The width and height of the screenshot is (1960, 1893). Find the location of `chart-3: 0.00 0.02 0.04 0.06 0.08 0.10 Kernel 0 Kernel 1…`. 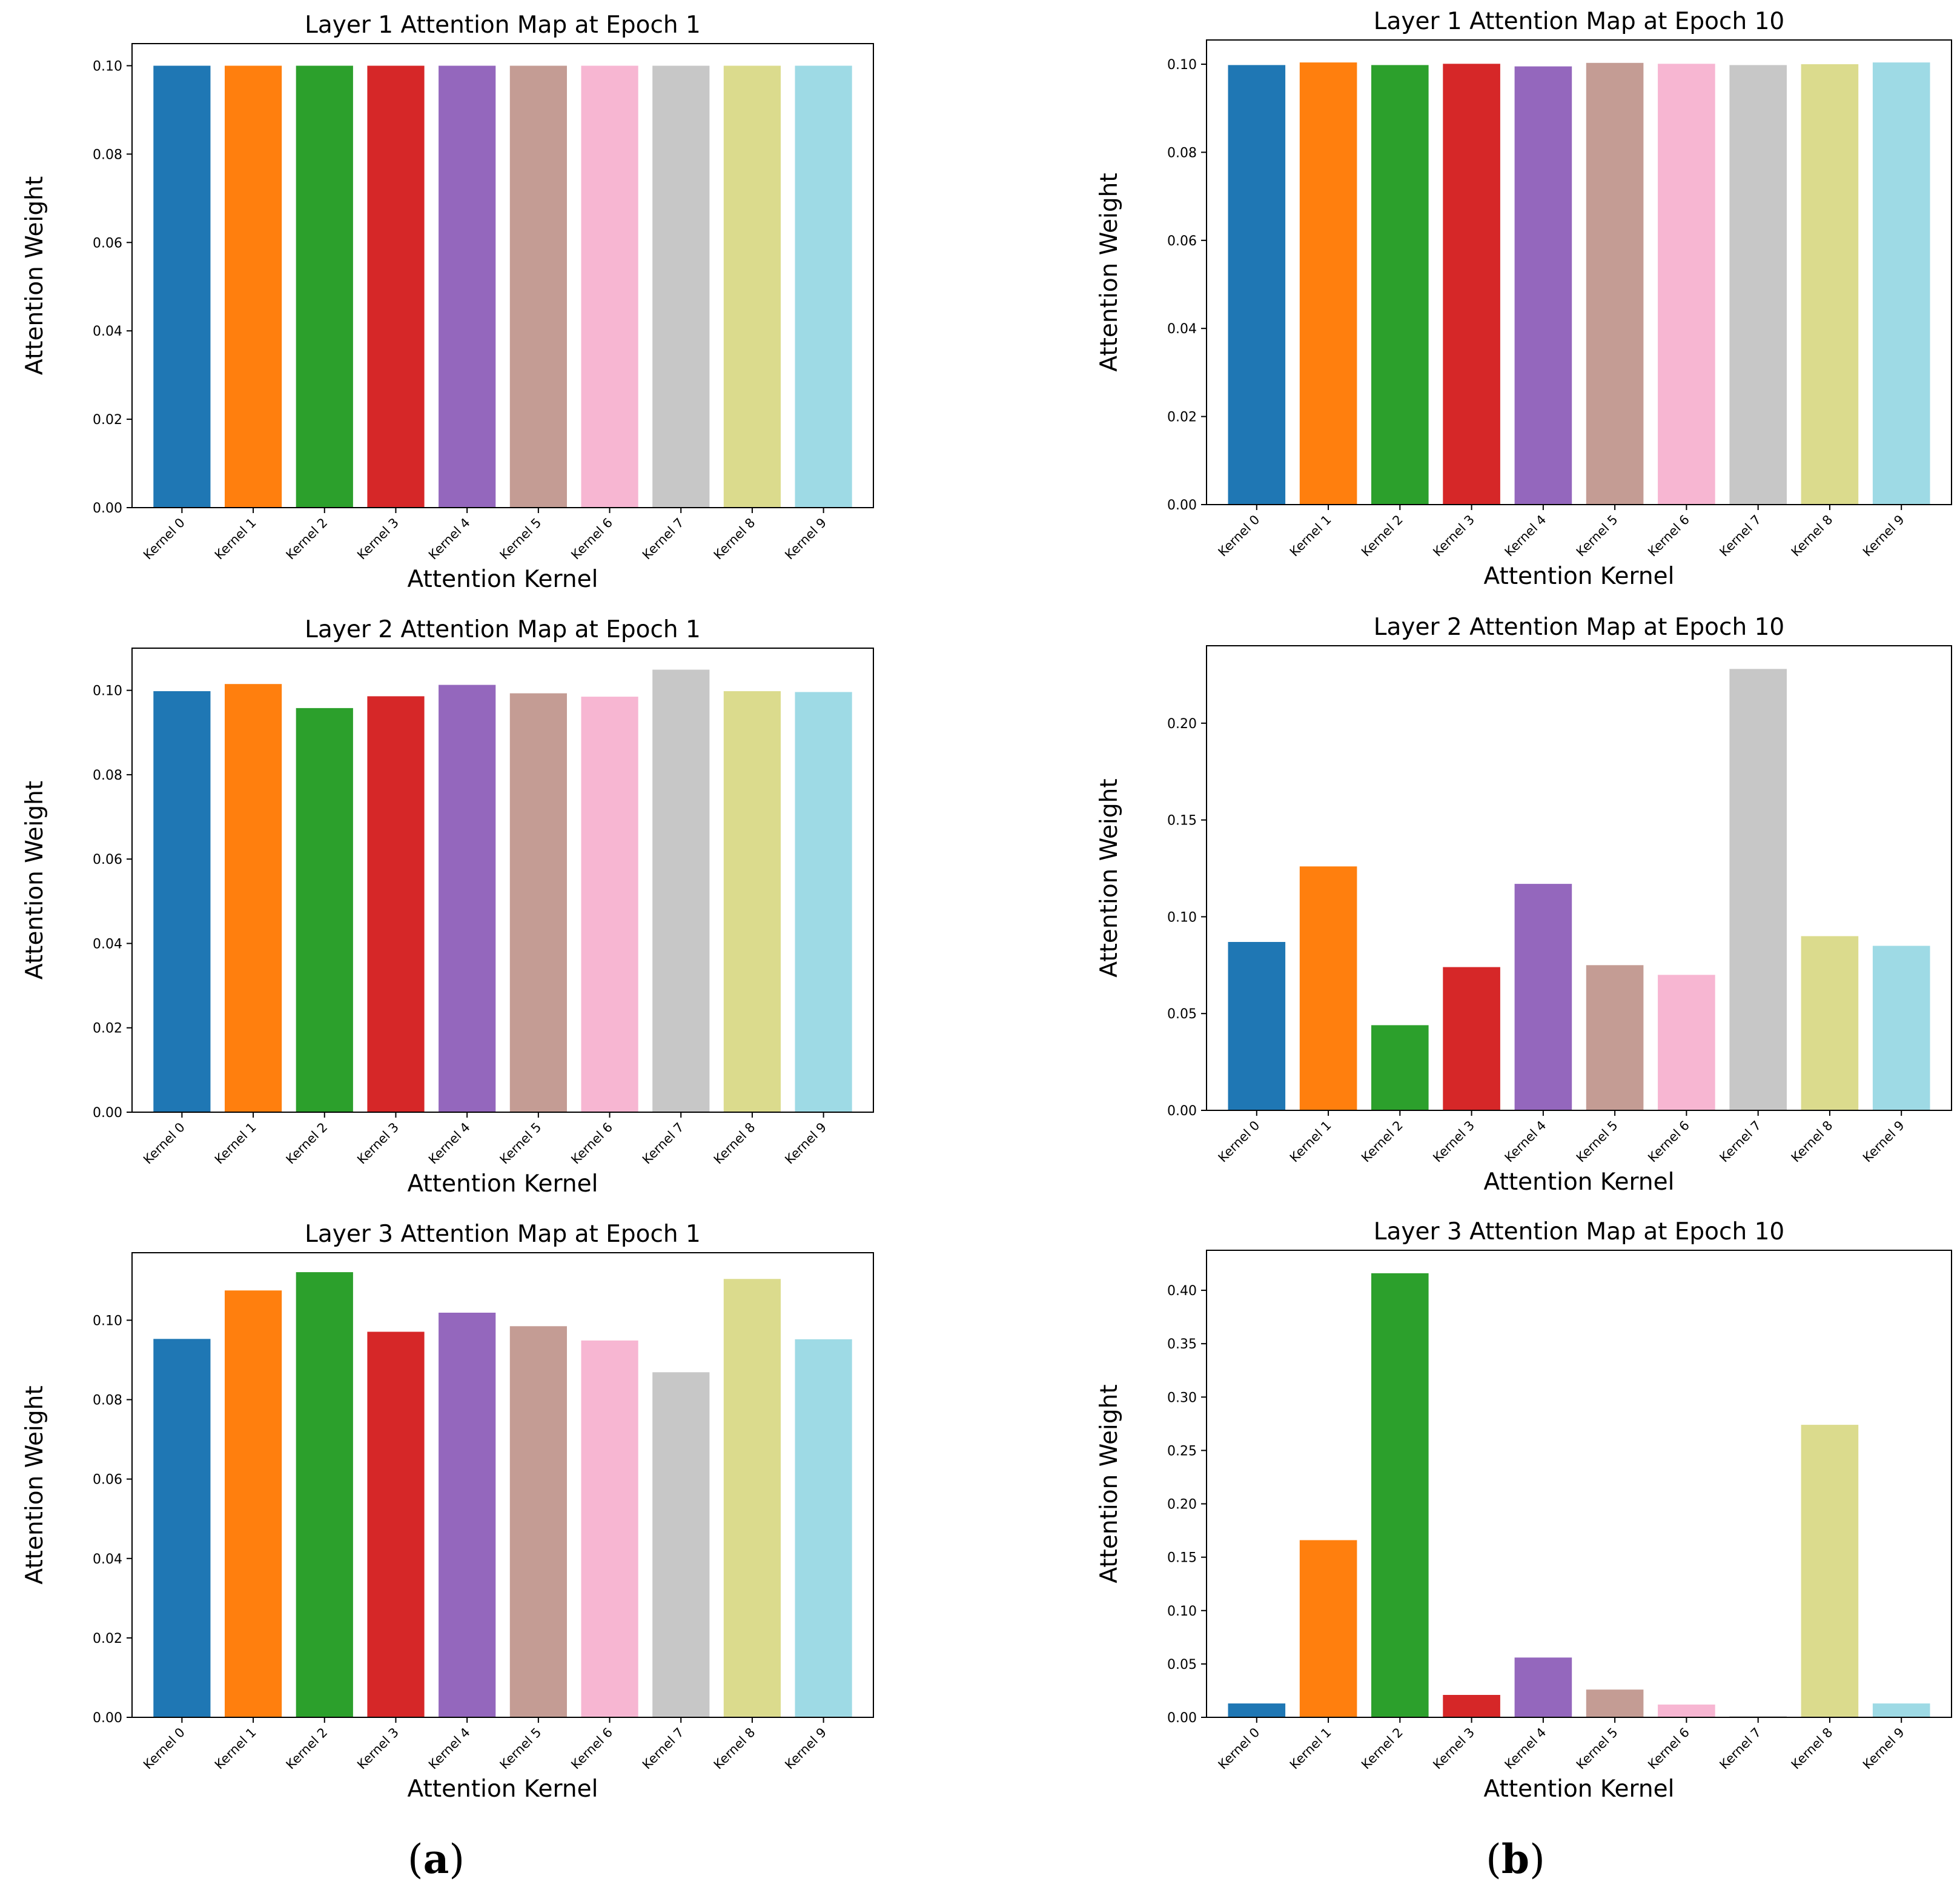

chart-3: 0.00 0.02 0.04 0.06 0.08 0.10 Kernel 0 Kernel 1… is located at coordinates (447, 907).